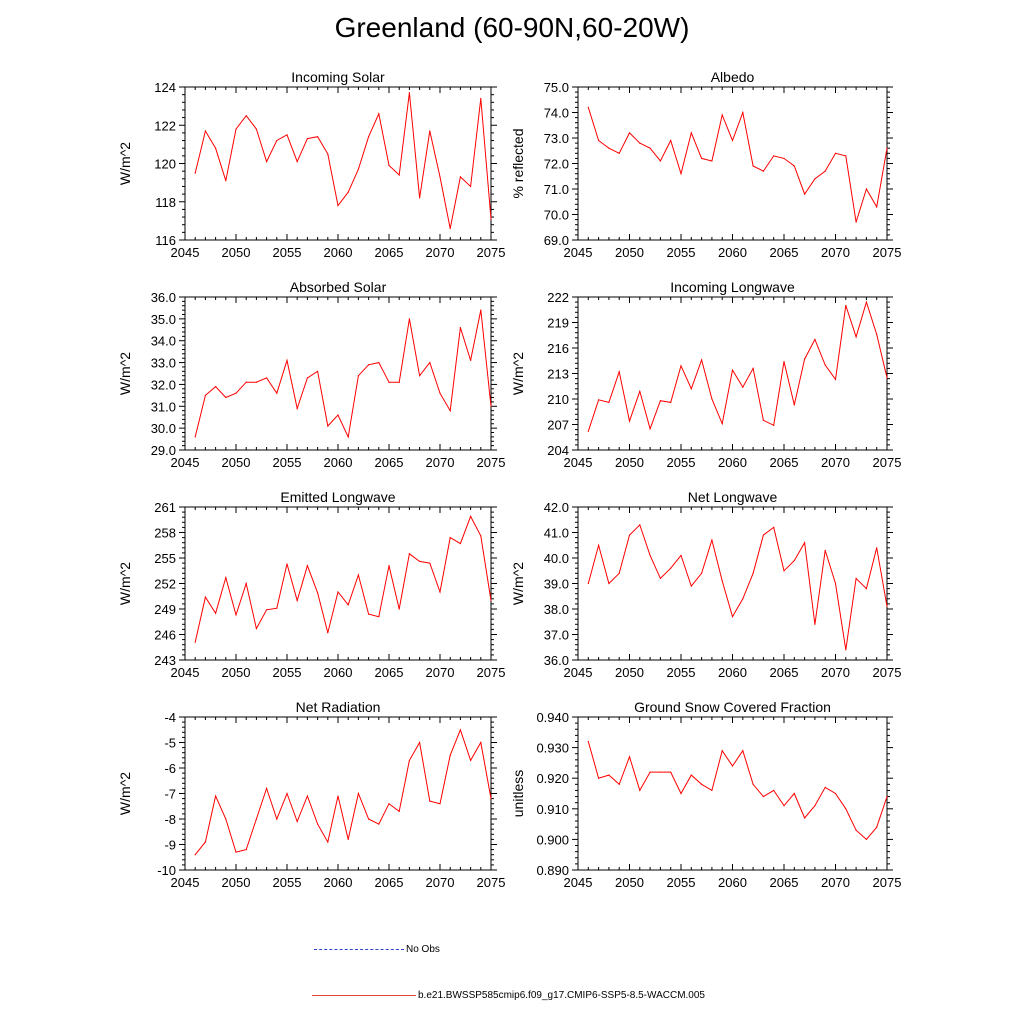  What do you see at coordinates (681, 252) in the screenshot?
I see `x-tick-label: 2055` at bounding box center [681, 252].